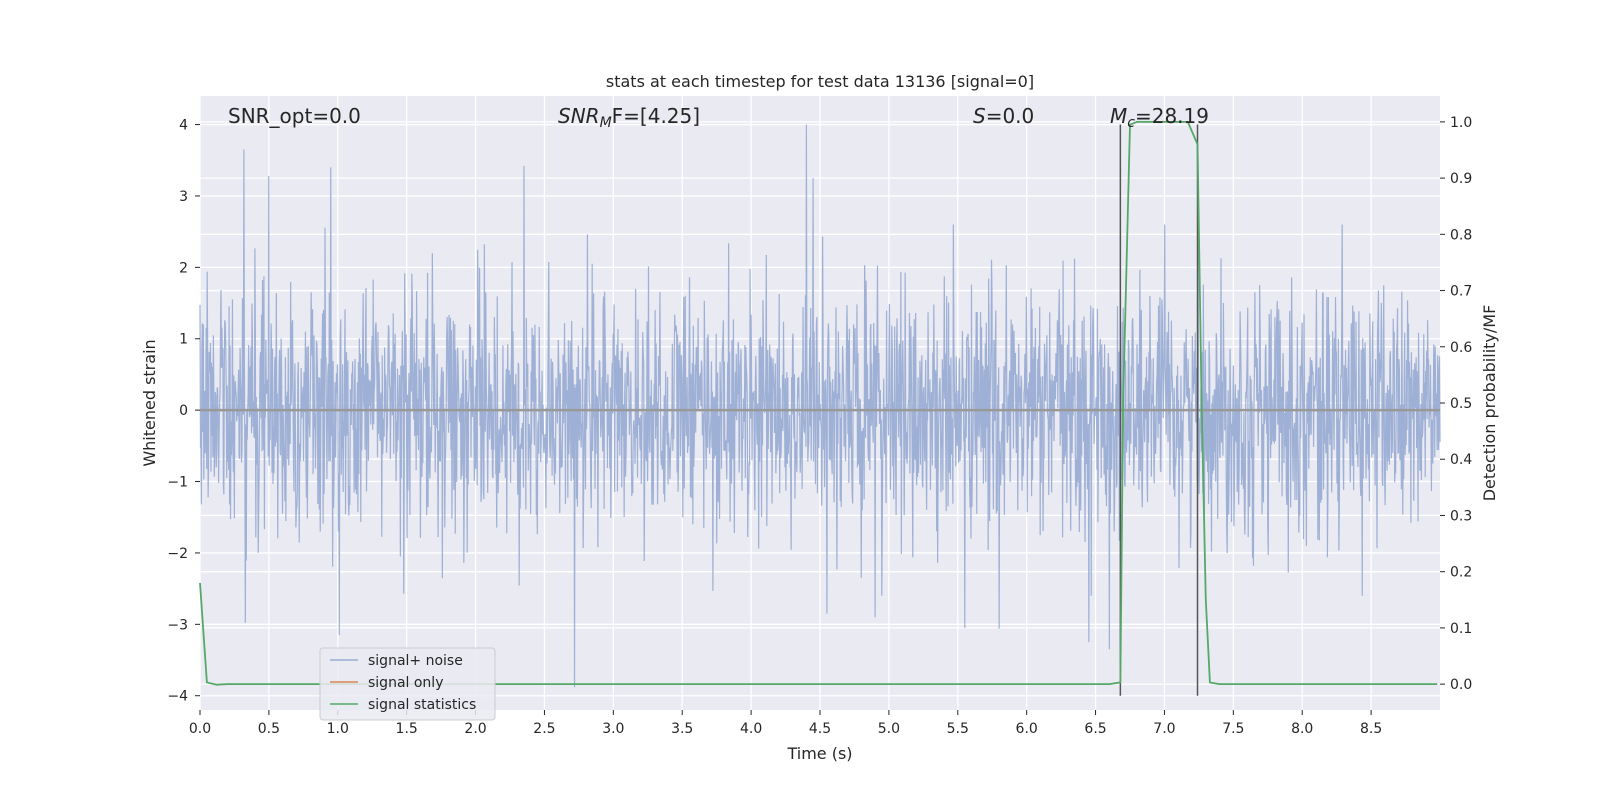  Describe the element at coordinates (415, 661) in the screenshot. I see `legend-label-signal-noise: signal+ noise` at that location.